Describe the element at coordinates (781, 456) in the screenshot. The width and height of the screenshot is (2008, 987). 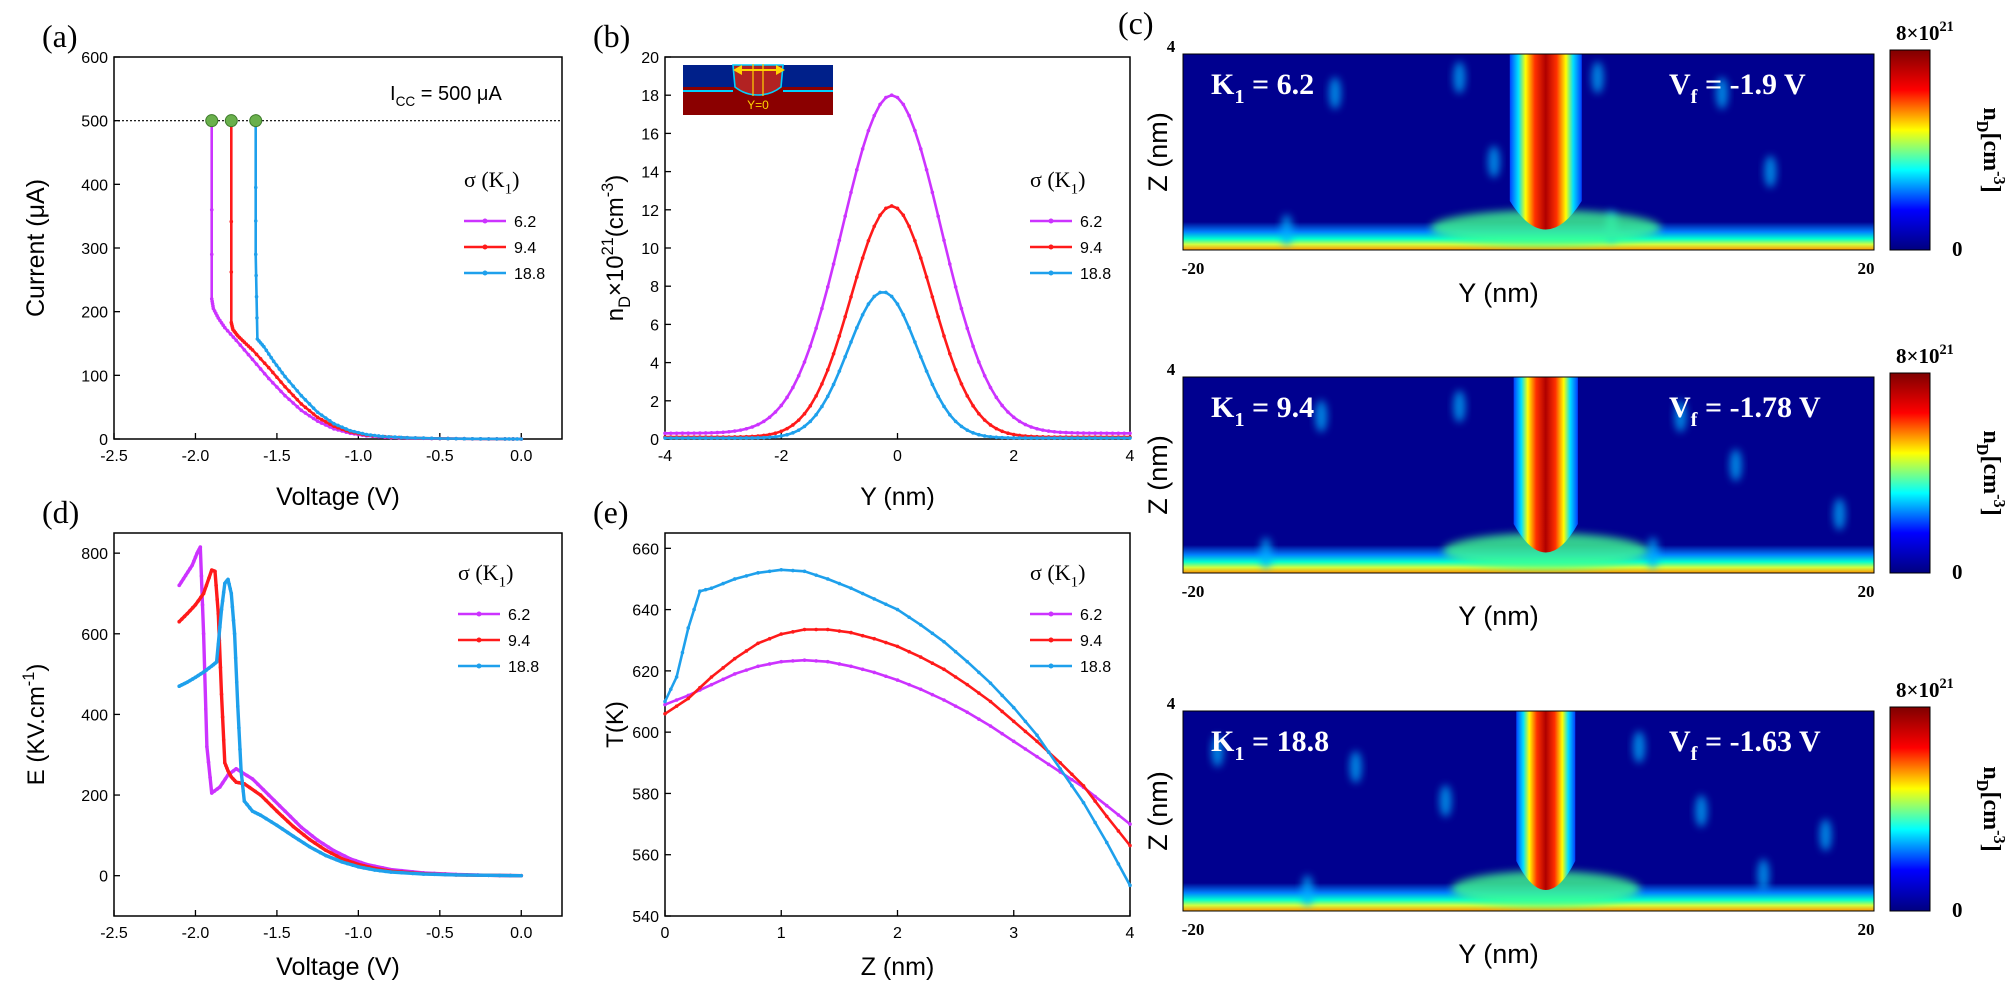
I see `x-tick-label: -2` at that location.